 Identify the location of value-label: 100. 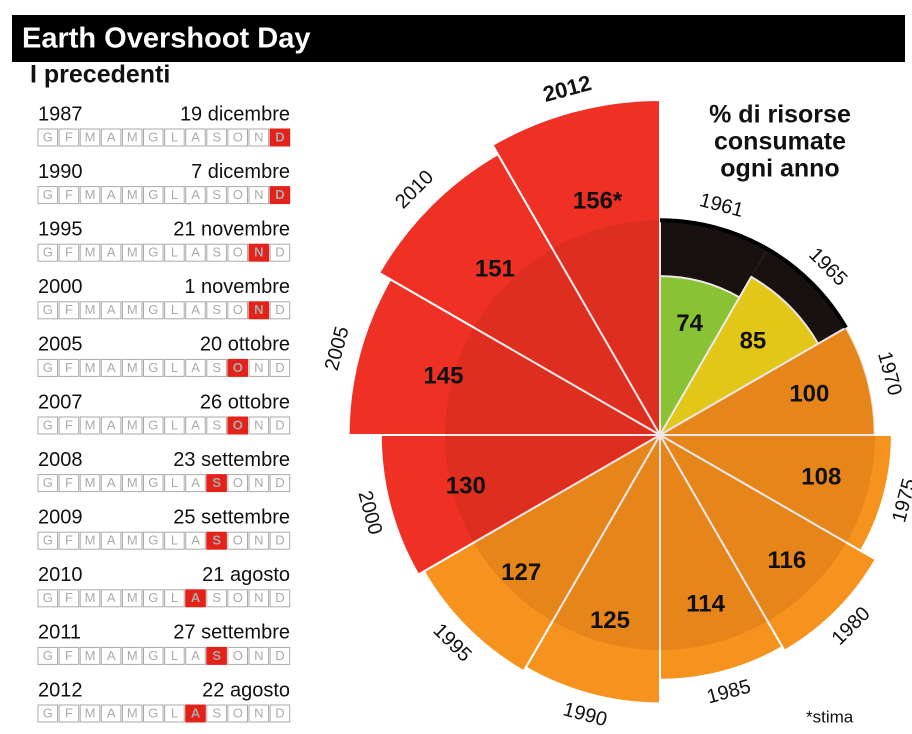
(809, 393).